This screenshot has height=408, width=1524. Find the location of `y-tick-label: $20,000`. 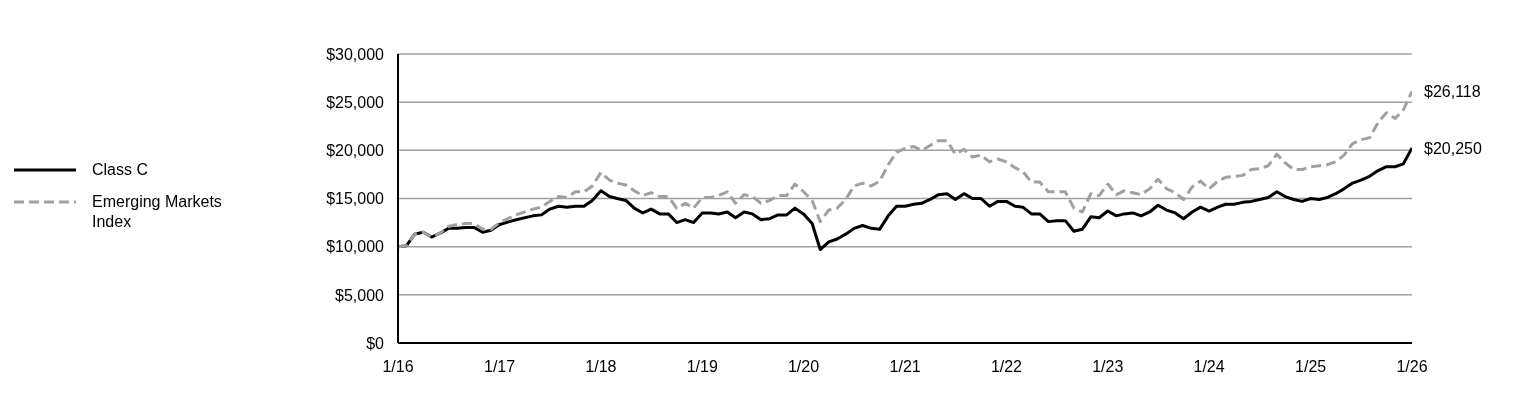

y-tick-label: $20,000 is located at coordinates (355, 151).